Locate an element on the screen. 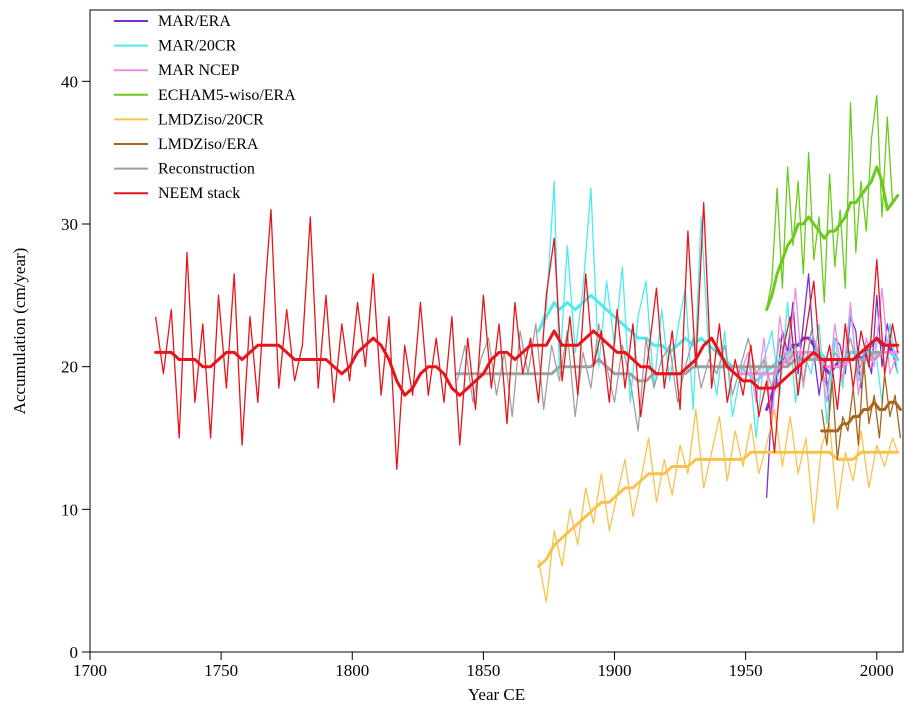  series-smooth-lmdziso-era is located at coordinates (861, 416).